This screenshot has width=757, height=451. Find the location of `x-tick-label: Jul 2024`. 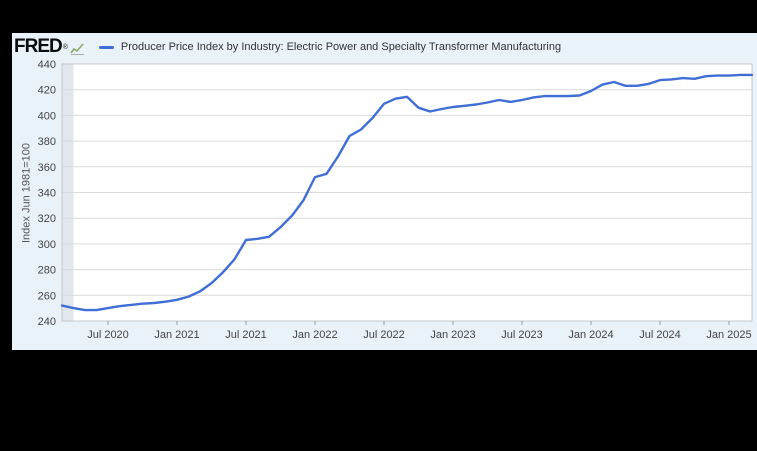

x-tick-label: Jul 2024 is located at coordinates (660, 335).